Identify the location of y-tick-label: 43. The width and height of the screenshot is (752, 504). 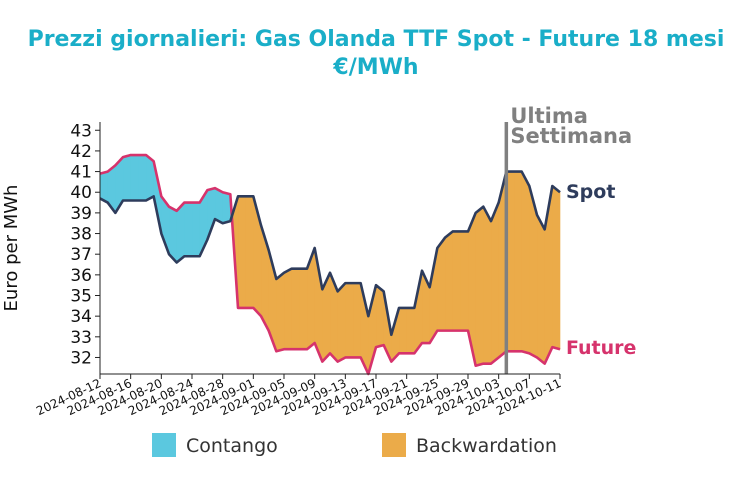
(81, 131).